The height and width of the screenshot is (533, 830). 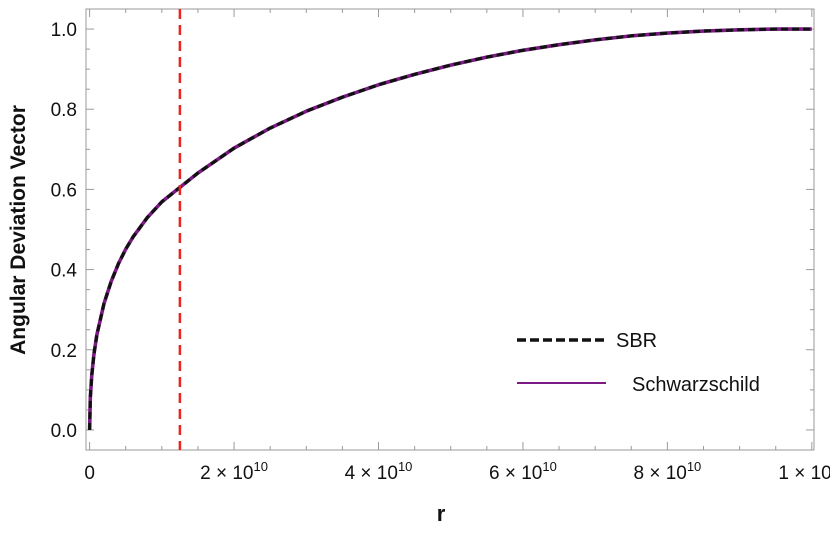 What do you see at coordinates (638, 363) in the screenshot?
I see `legend: SBR Schwarzschild` at bounding box center [638, 363].